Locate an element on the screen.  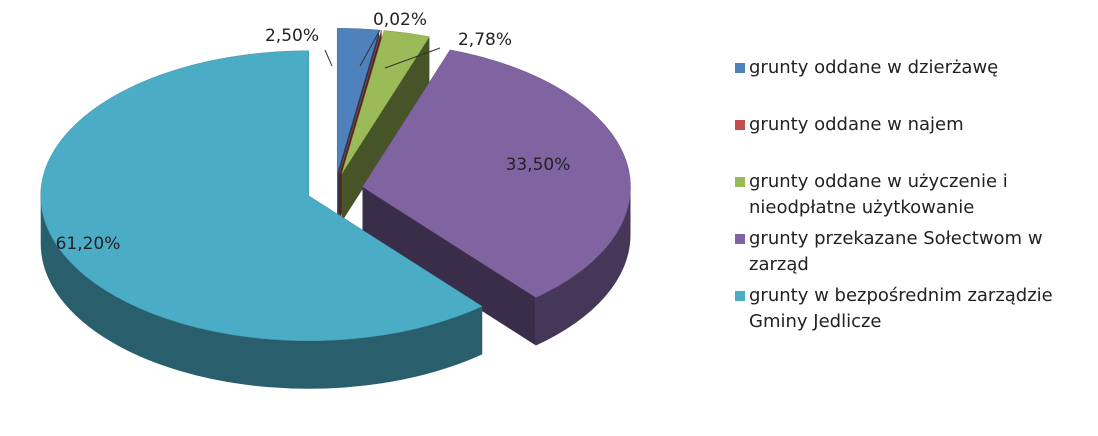
data-label: 33,50% is located at coordinates (538, 165).